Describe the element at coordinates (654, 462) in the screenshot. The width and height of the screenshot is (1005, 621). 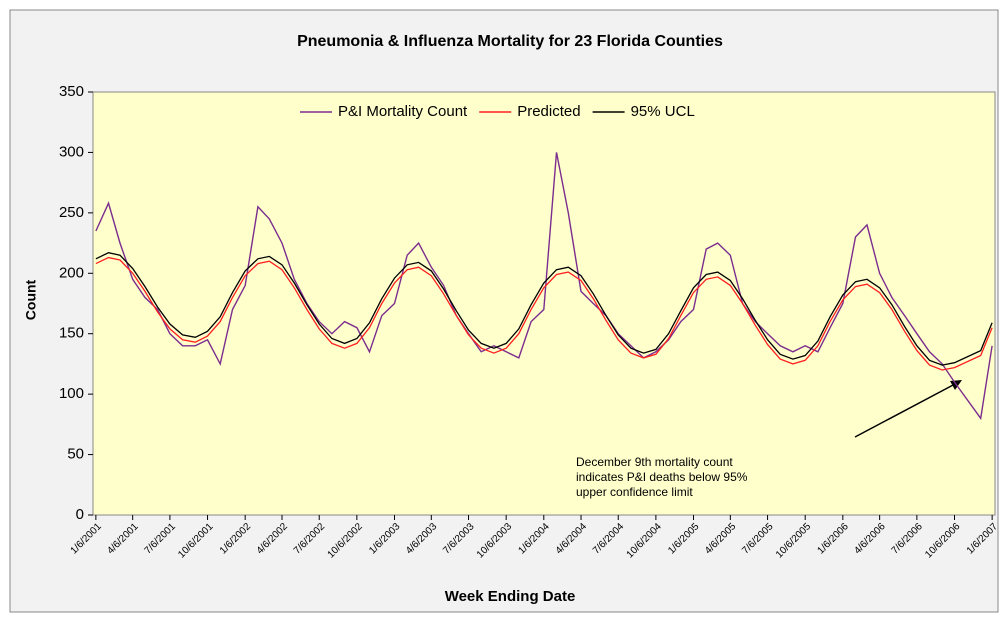
I see `annotation: December 9th mortality count` at that location.